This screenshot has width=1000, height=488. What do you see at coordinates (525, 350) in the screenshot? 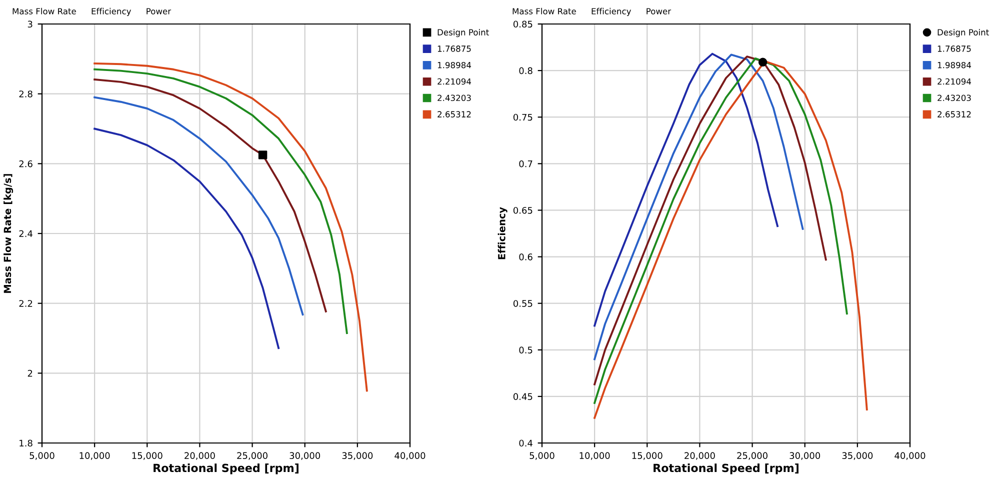
I see `y-tick-label: 0.5` at bounding box center [525, 350].